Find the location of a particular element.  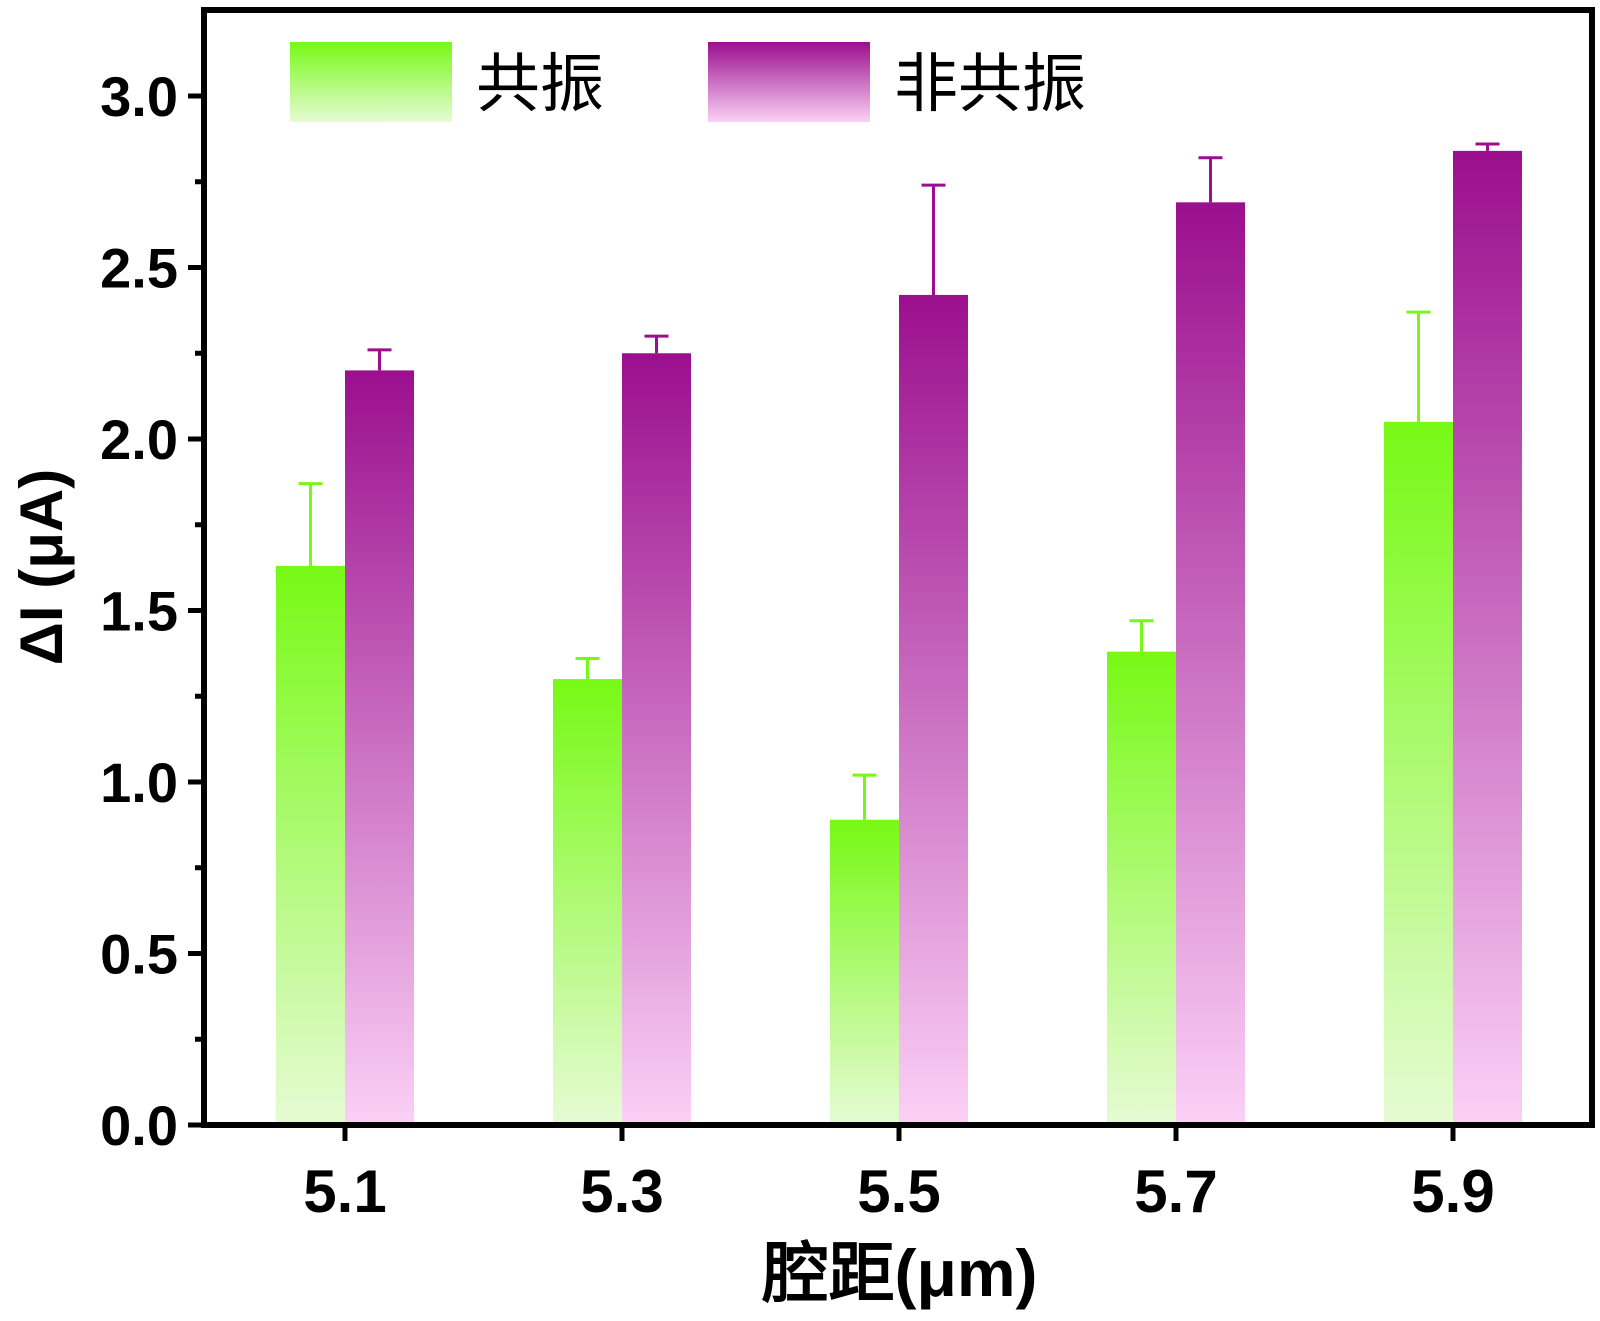

bar-resonant-5.7 is located at coordinates (1141, 888).